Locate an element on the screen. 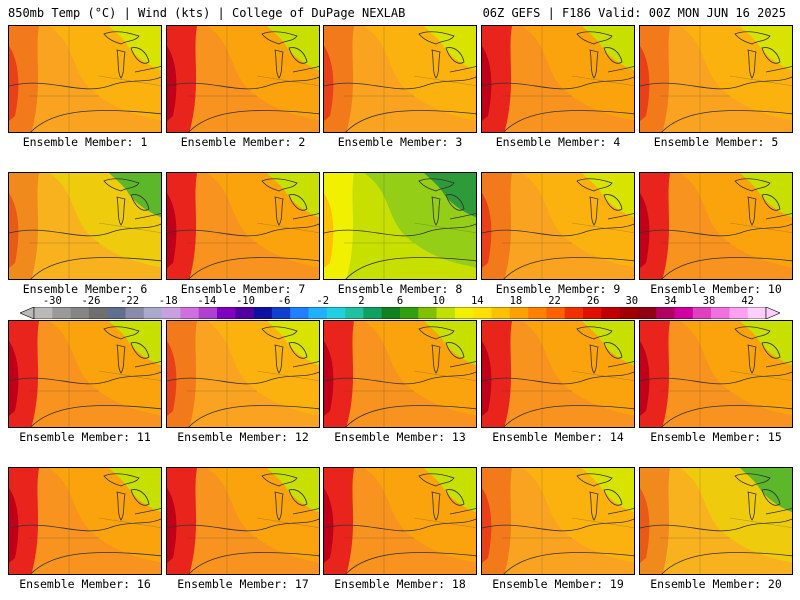  ensemble-member-label: Ensemble Member: 9 is located at coordinates (558, 289).